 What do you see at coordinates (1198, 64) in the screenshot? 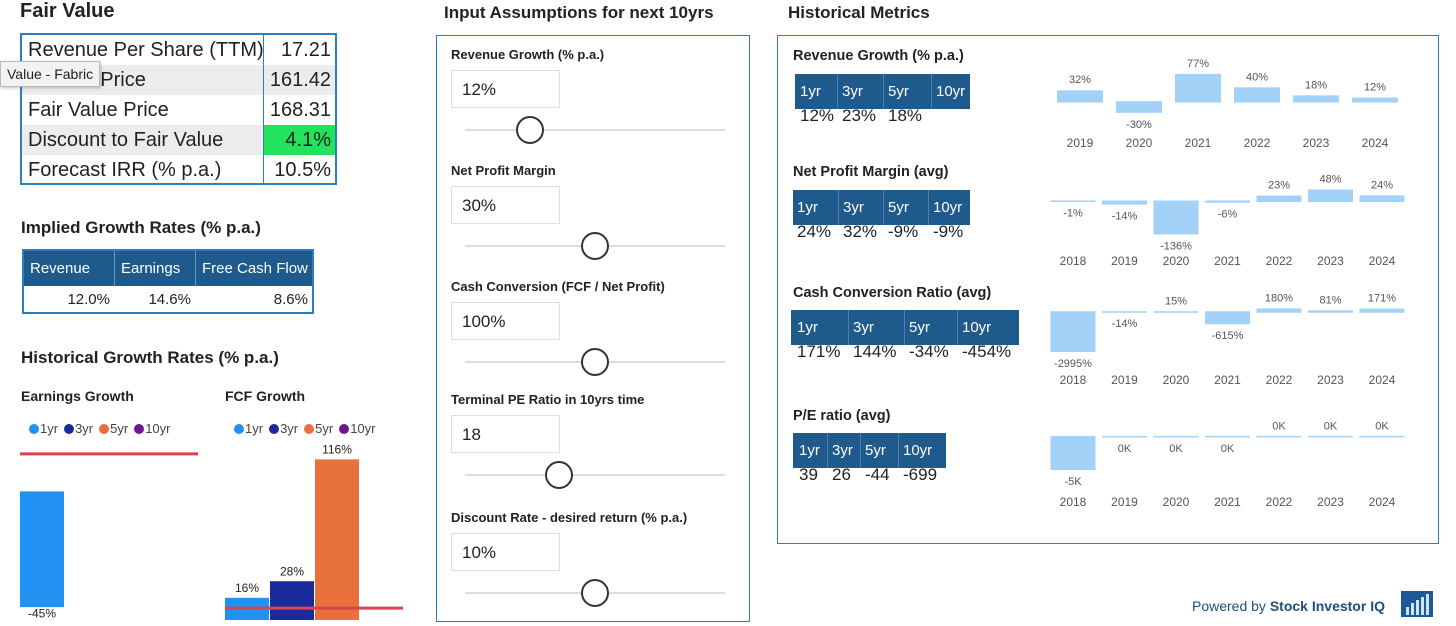
I see `data-label: 77%` at bounding box center [1198, 64].